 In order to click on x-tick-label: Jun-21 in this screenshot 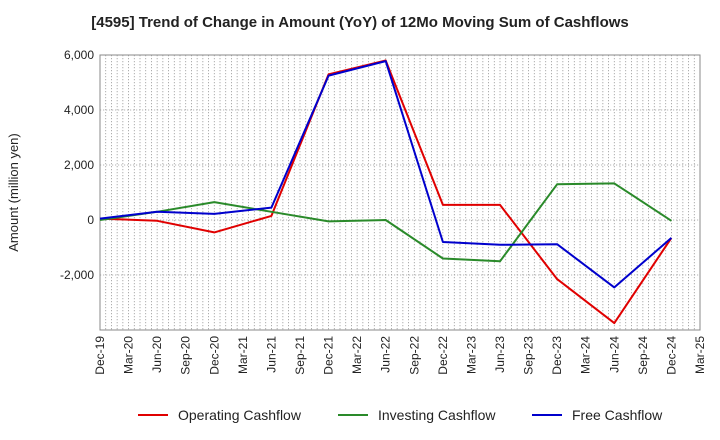, I will do `click(271, 354)`.